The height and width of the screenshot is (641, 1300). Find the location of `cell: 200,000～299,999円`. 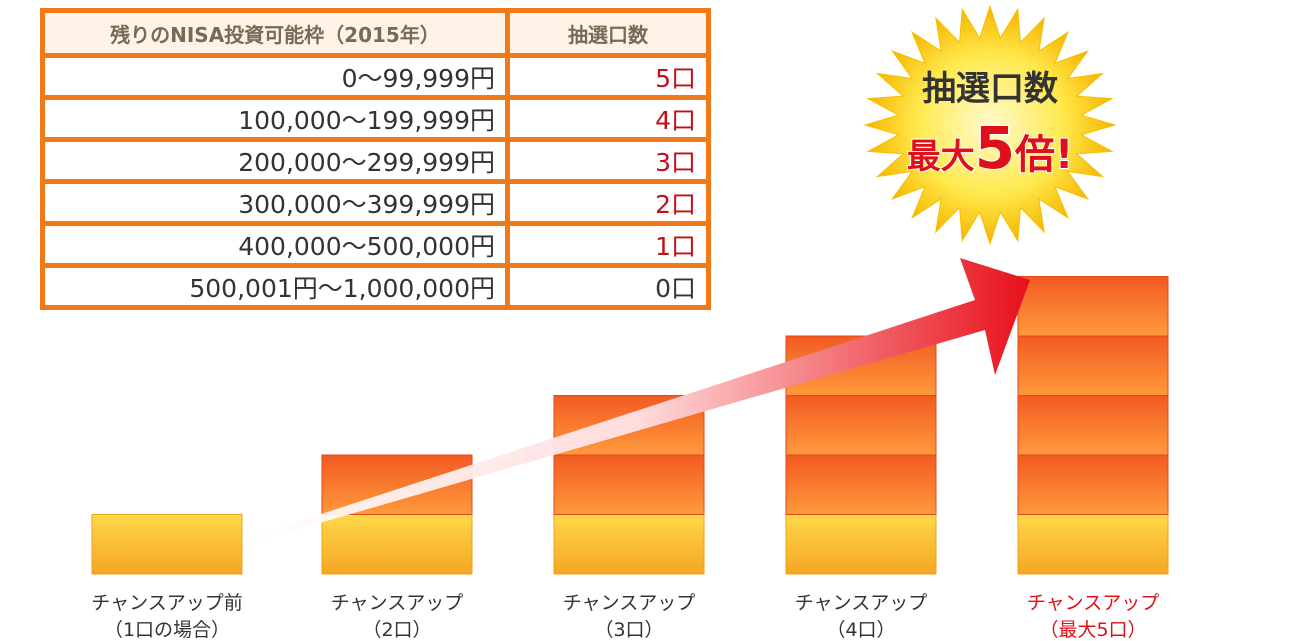

cell: 200,000～299,999円 is located at coordinates (275, 160).